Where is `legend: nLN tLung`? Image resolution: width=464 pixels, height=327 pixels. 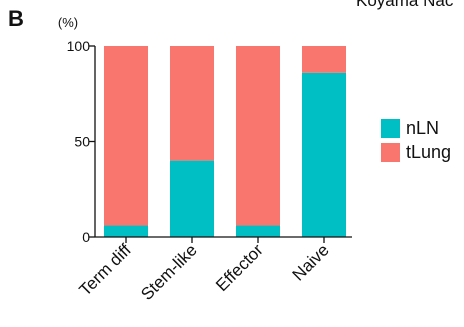 legend: nLN tLung is located at coordinates (416, 140).